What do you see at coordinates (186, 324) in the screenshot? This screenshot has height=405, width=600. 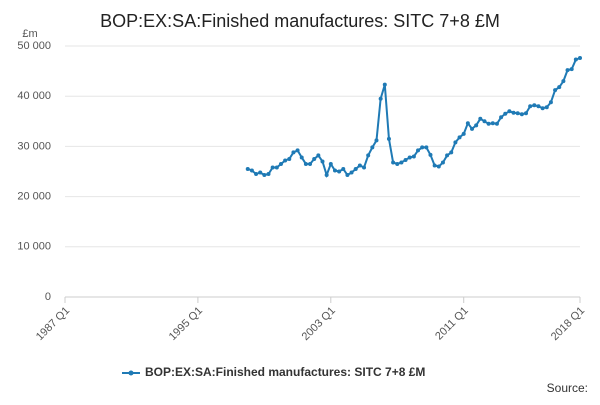 I see `x-tick-label: 1995 Q1` at bounding box center [186, 324].